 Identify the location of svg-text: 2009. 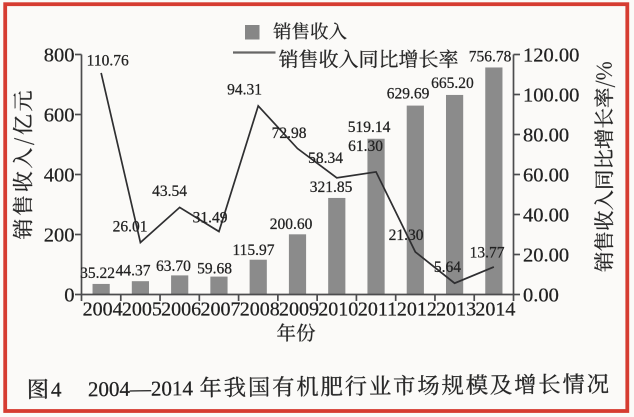
(299, 310).